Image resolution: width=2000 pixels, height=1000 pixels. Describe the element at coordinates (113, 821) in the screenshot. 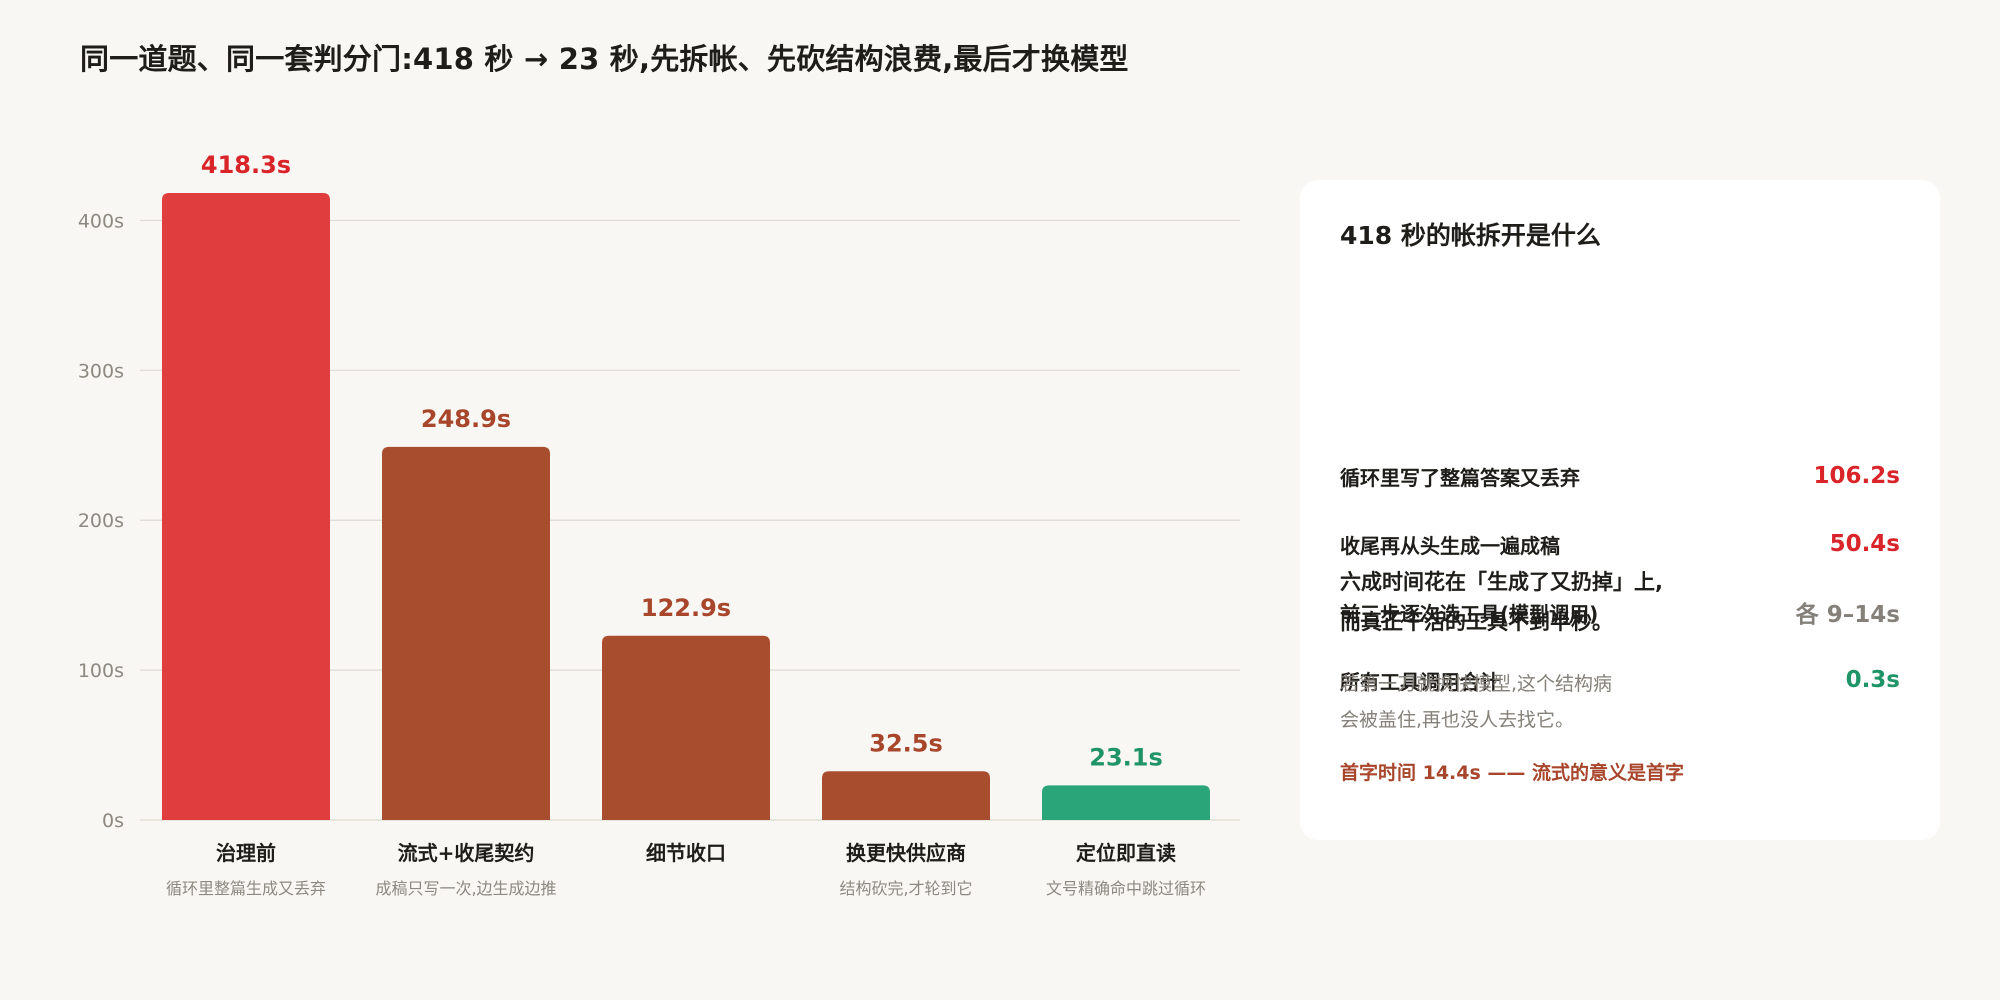

I see `y-tick-label: 0s` at that location.